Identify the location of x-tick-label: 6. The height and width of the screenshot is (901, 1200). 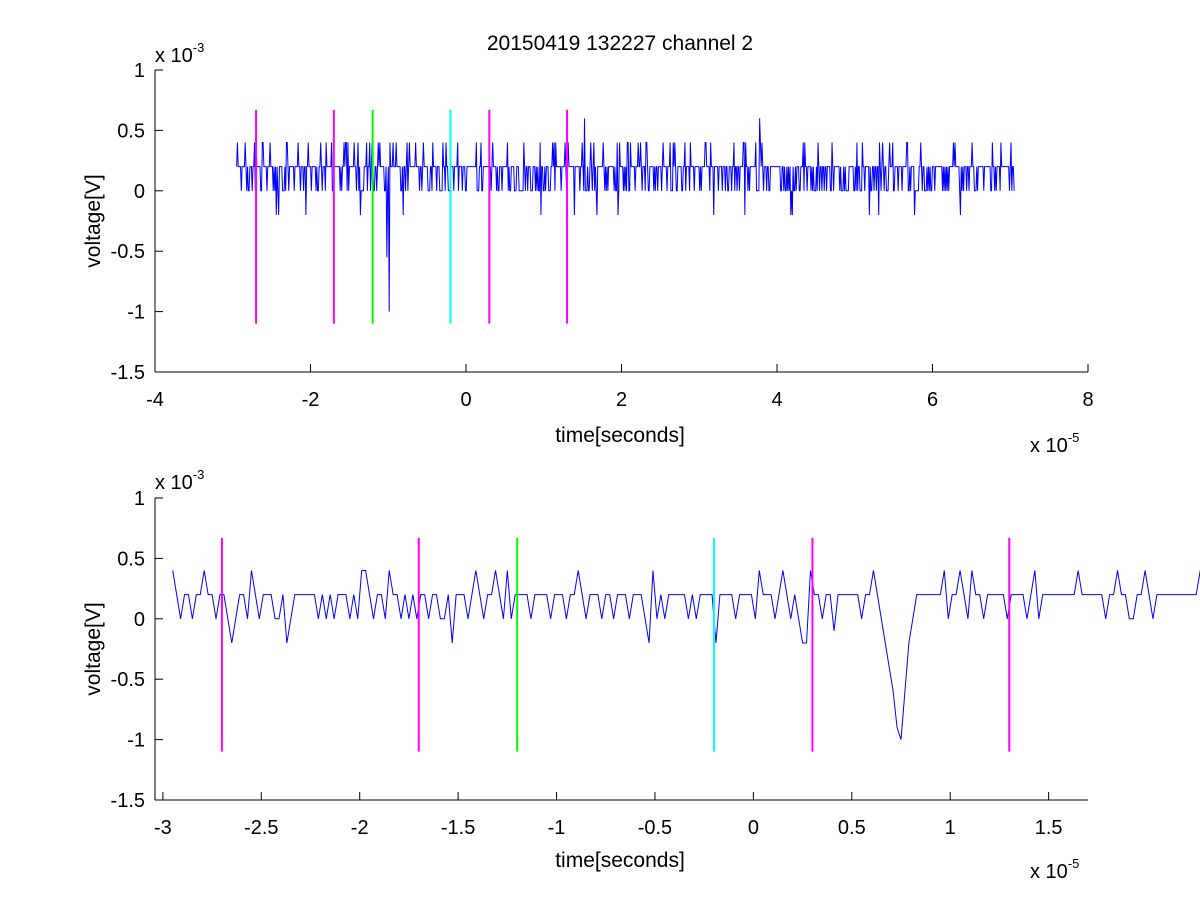
(932, 400).